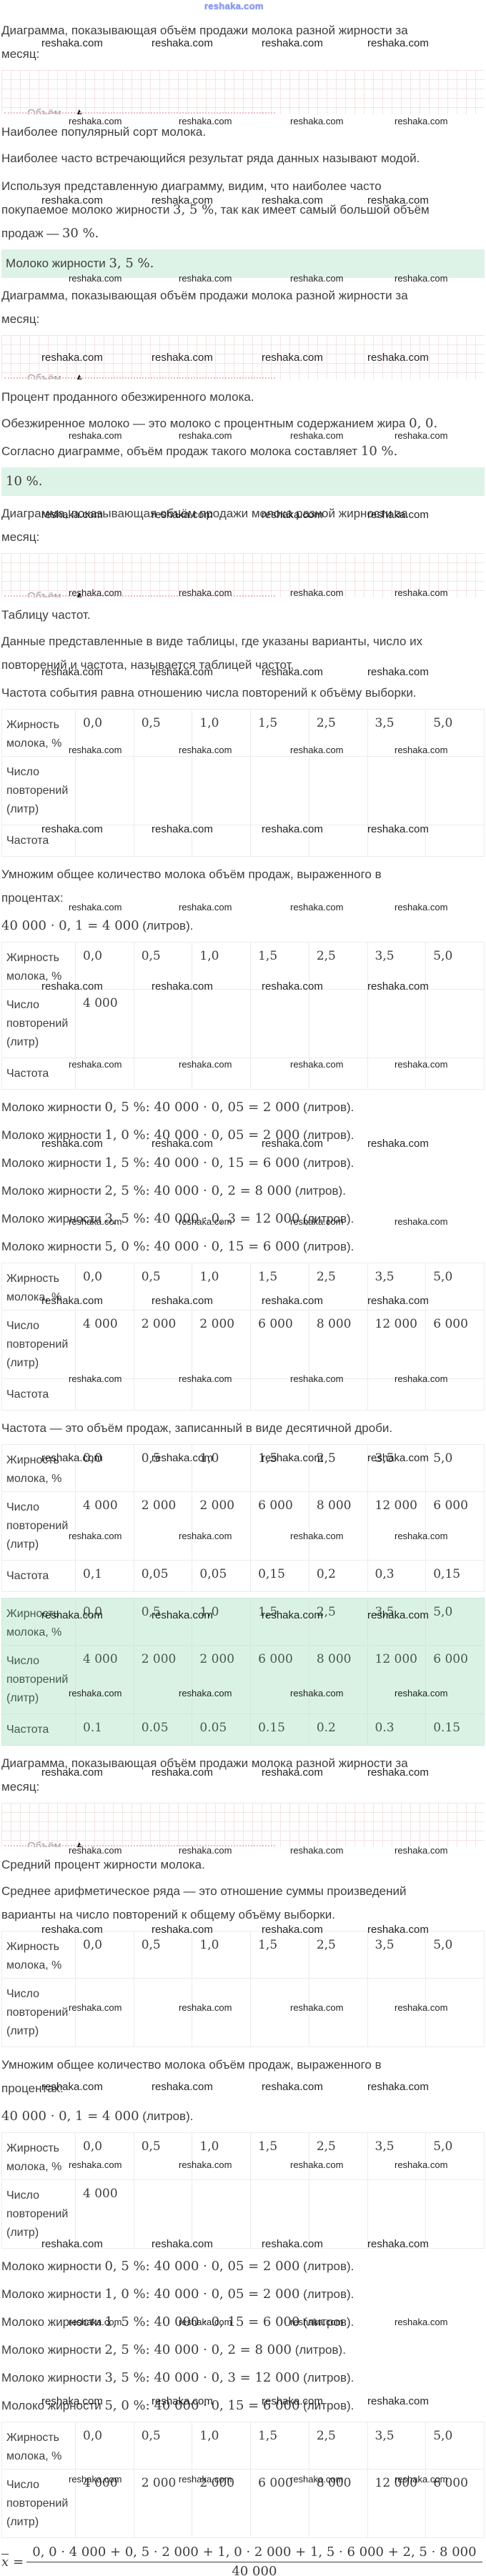 Image resolution: width=486 pixels, height=2576 pixels. What do you see at coordinates (424, 423) in the screenshot?
I see `math-expression: 0, 0.` at bounding box center [424, 423].